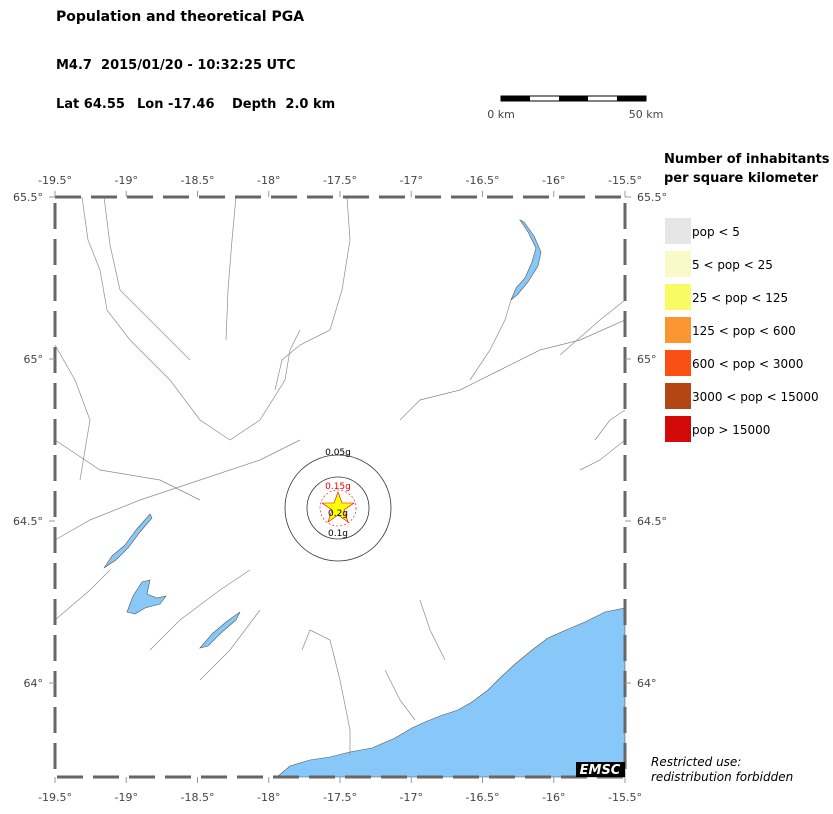 This screenshot has height=814, width=833. What do you see at coordinates (338, 534) in the screenshot?
I see `pga-label: 0.1g` at bounding box center [338, 534].